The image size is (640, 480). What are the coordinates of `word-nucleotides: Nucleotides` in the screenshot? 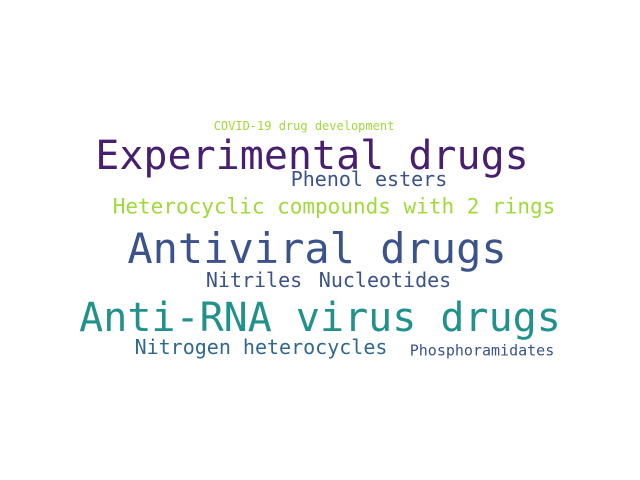 It's located at (385, 280).